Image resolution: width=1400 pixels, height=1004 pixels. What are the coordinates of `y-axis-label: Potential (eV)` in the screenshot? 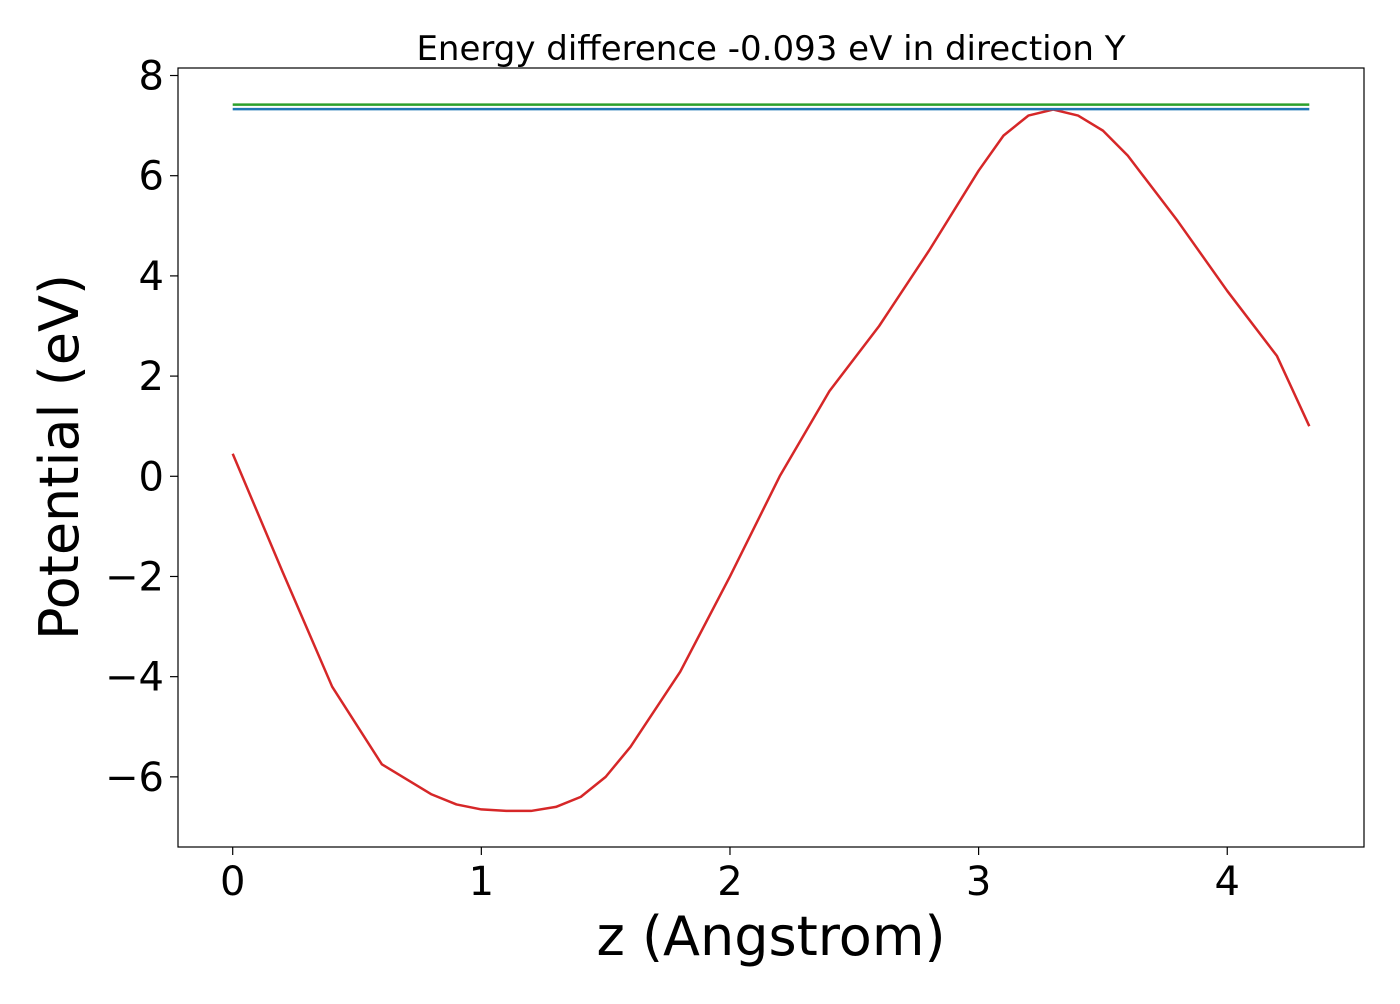 It's located at (59, 457).